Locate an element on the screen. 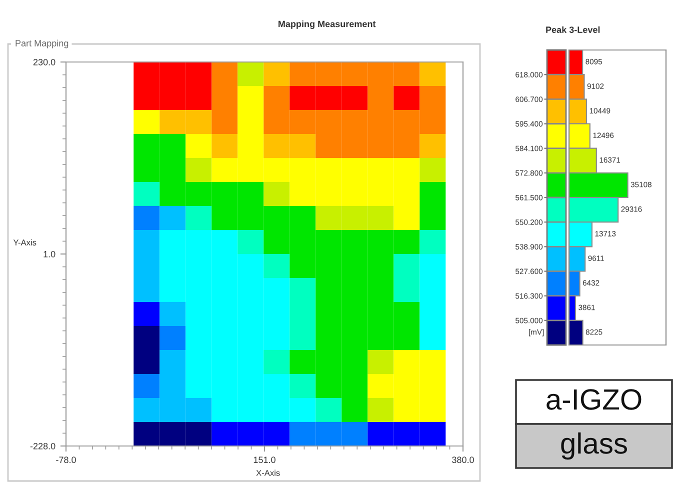  text: glass is located at coordinates (594, 446).